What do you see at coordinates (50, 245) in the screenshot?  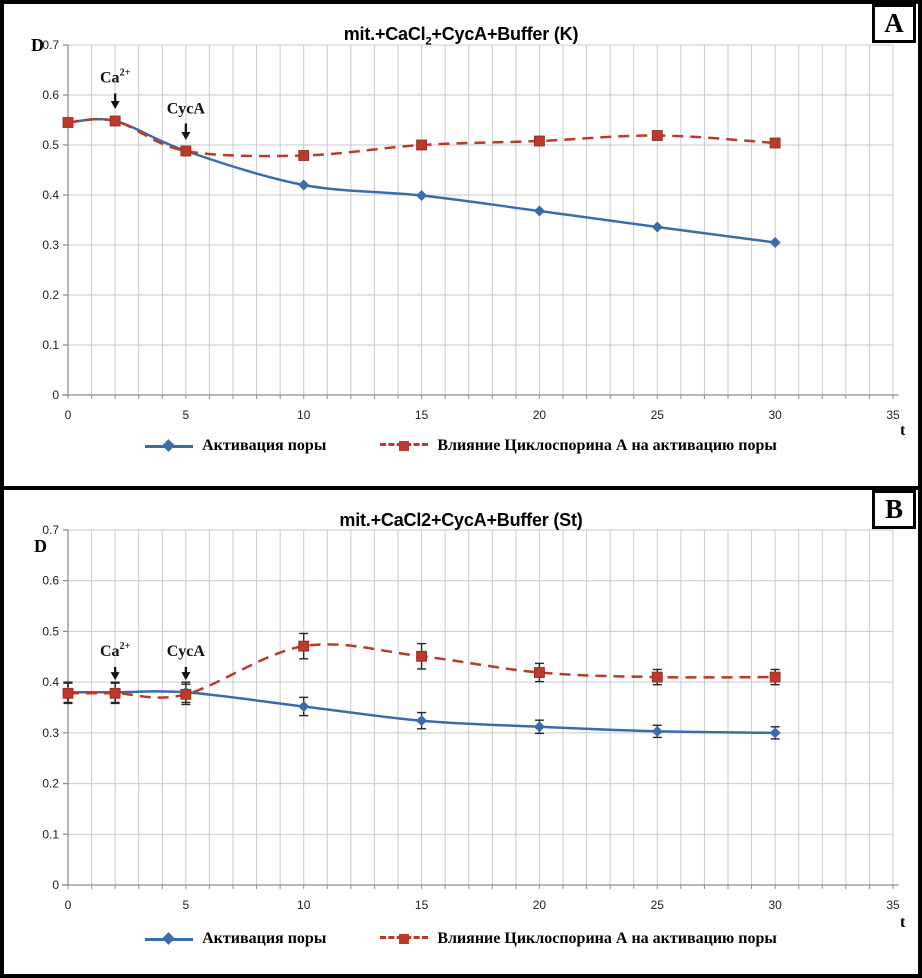 I see `y-tick-label: 0.3` at bounding box center [50, 245].